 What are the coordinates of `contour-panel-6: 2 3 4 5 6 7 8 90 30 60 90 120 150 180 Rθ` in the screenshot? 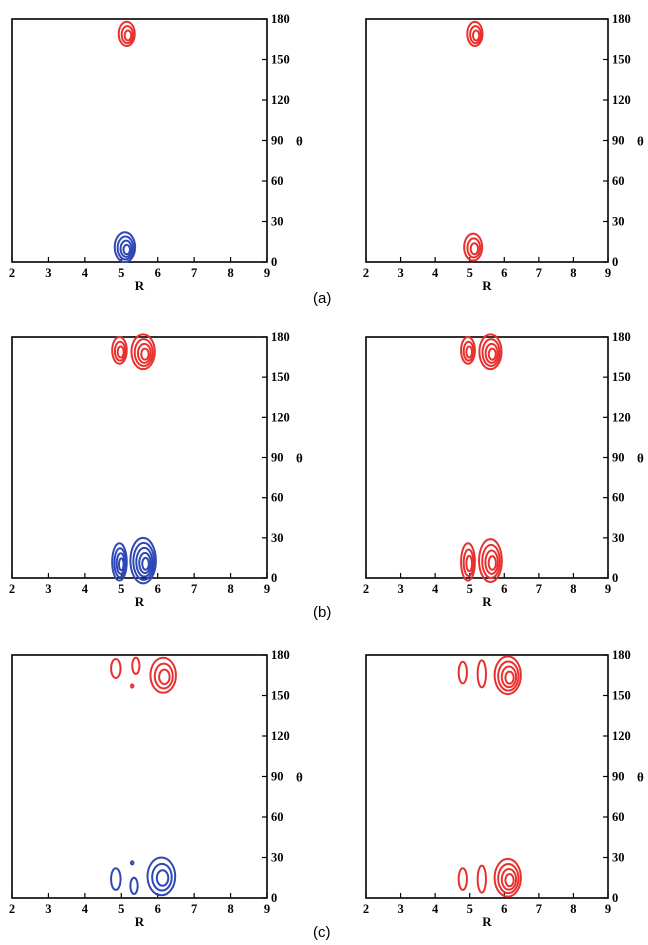 It's located at (503, 788).